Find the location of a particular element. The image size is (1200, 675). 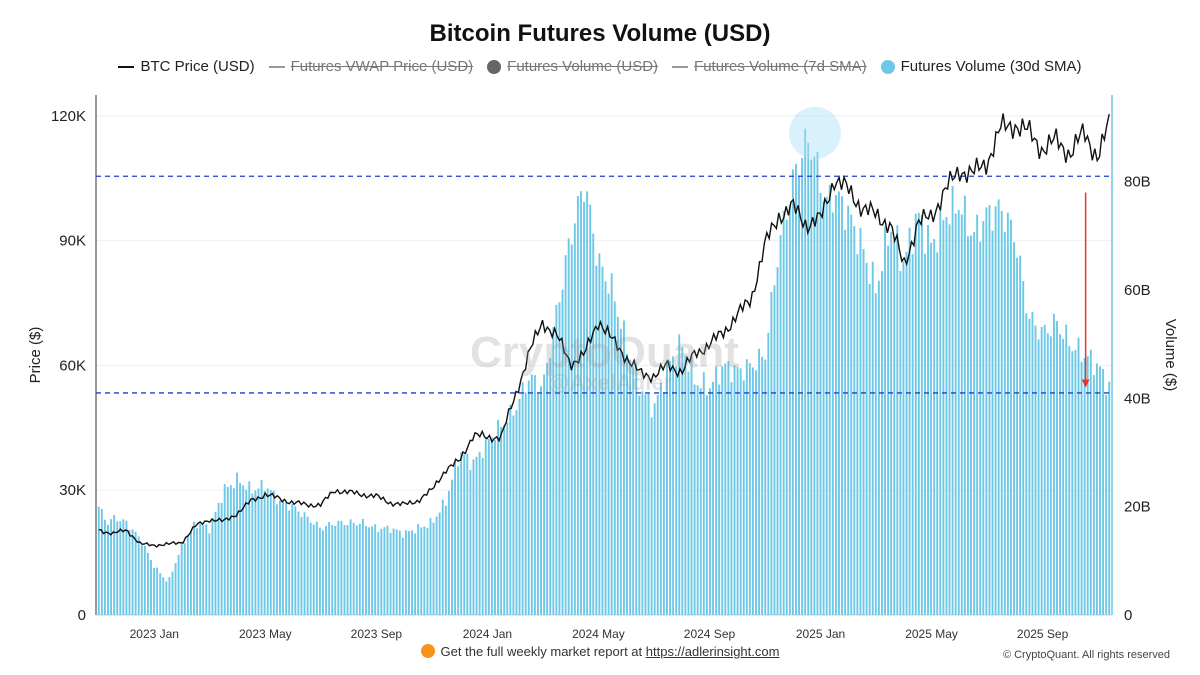

left-tick-label: 0 is located at coordinates (82, 615).